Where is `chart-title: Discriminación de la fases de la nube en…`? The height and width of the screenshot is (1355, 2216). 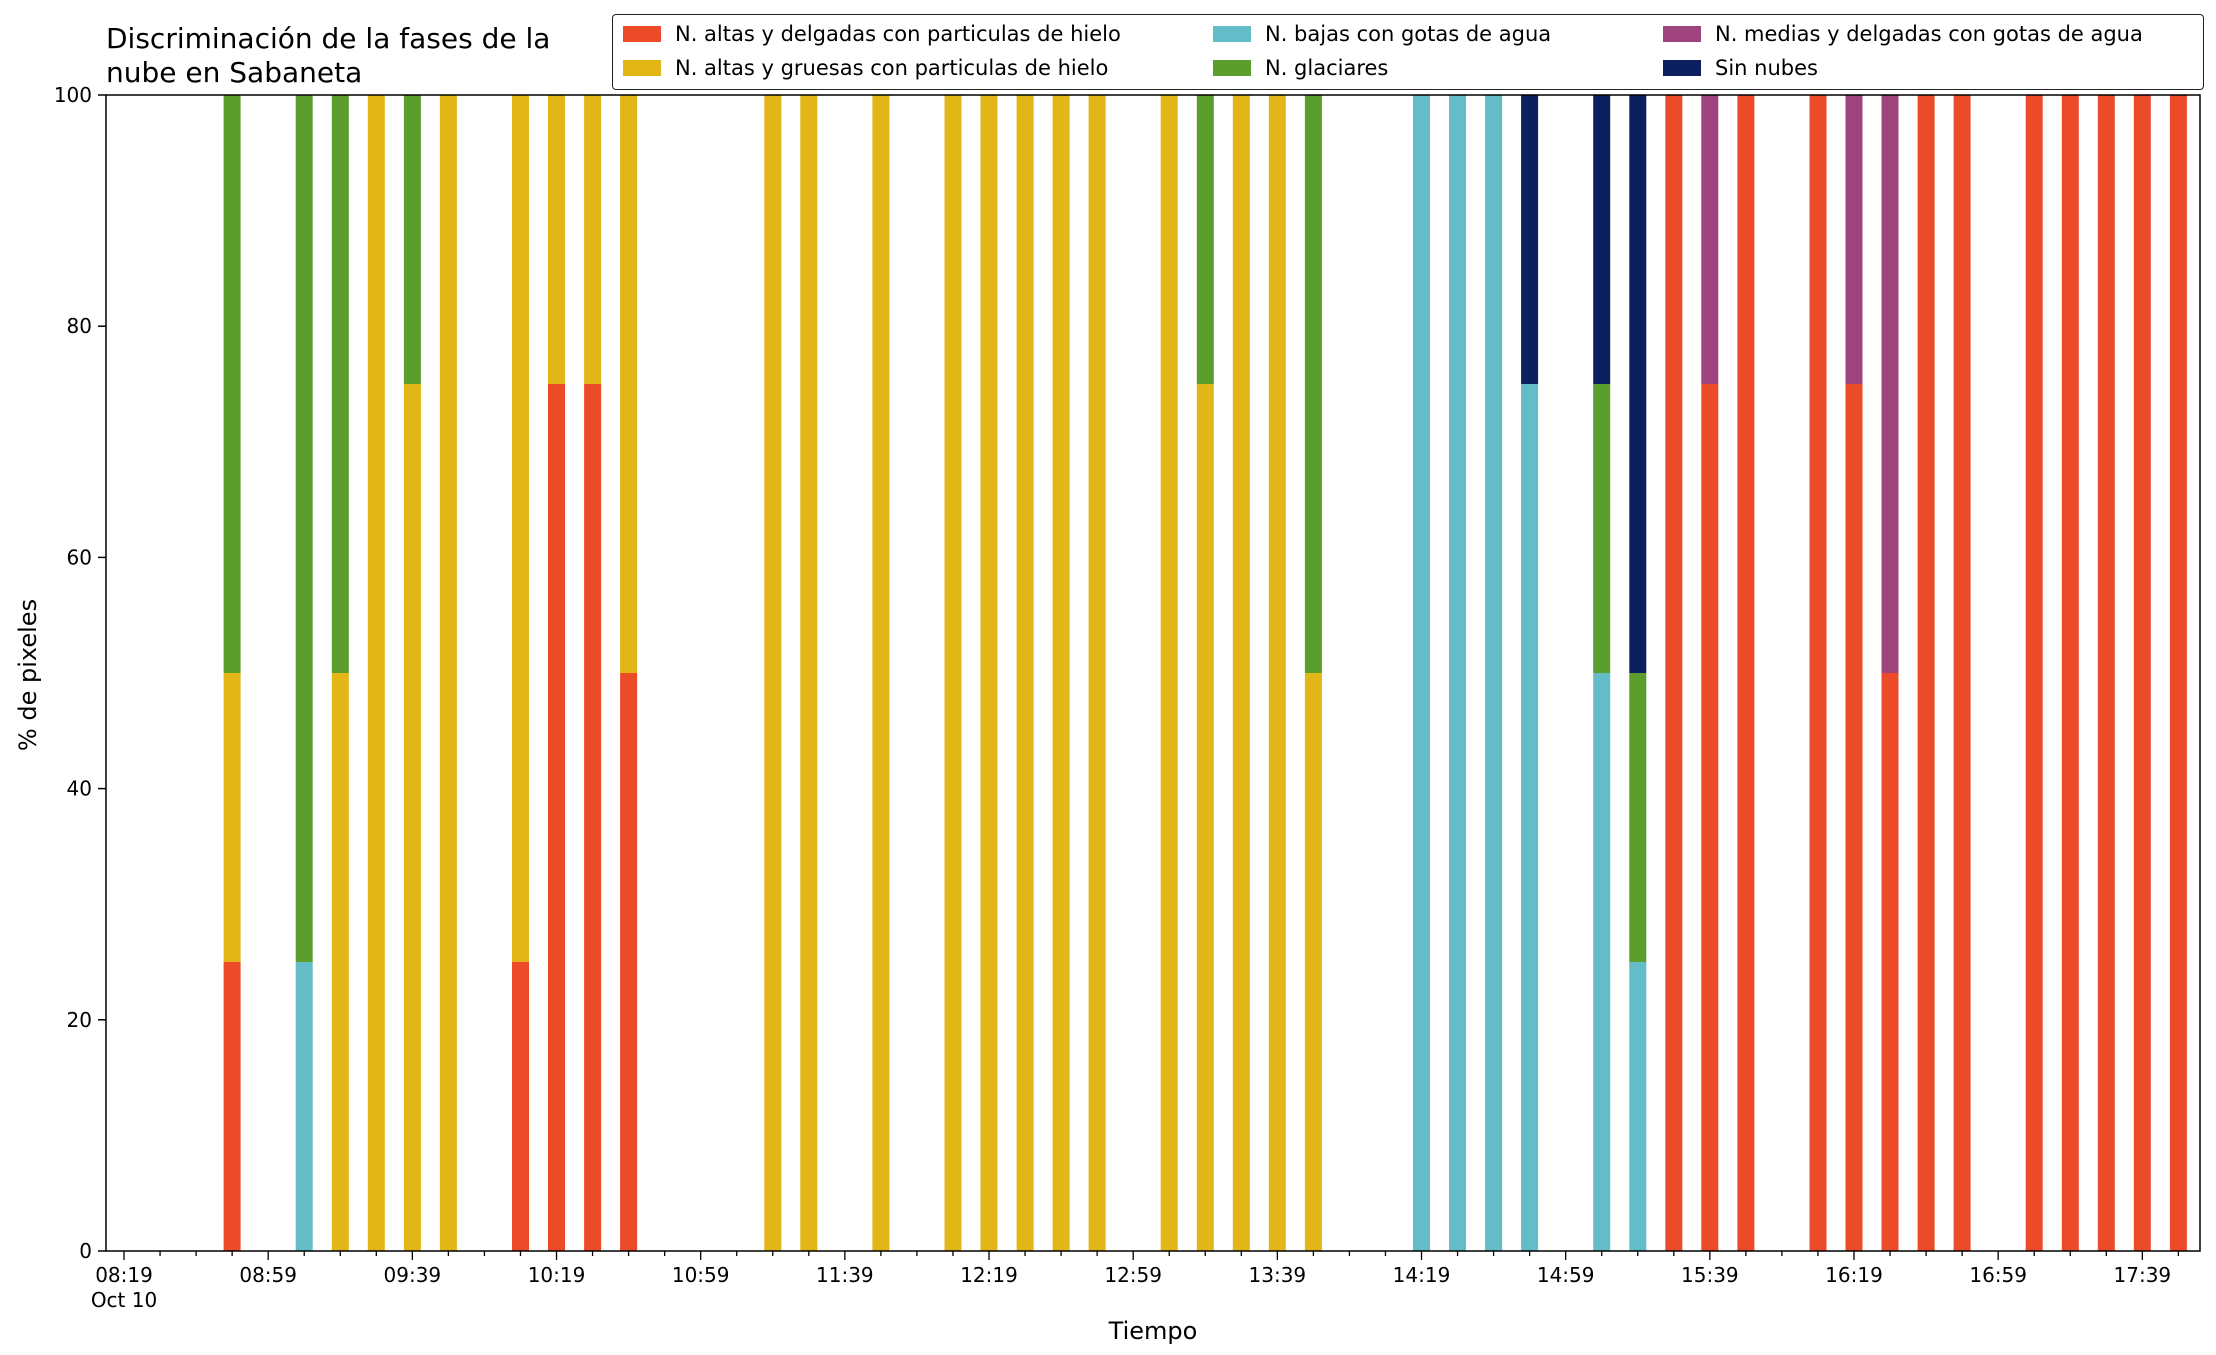 chart-title: Discriminación de la fases de la nube en… is located at coordinates (356, 56).